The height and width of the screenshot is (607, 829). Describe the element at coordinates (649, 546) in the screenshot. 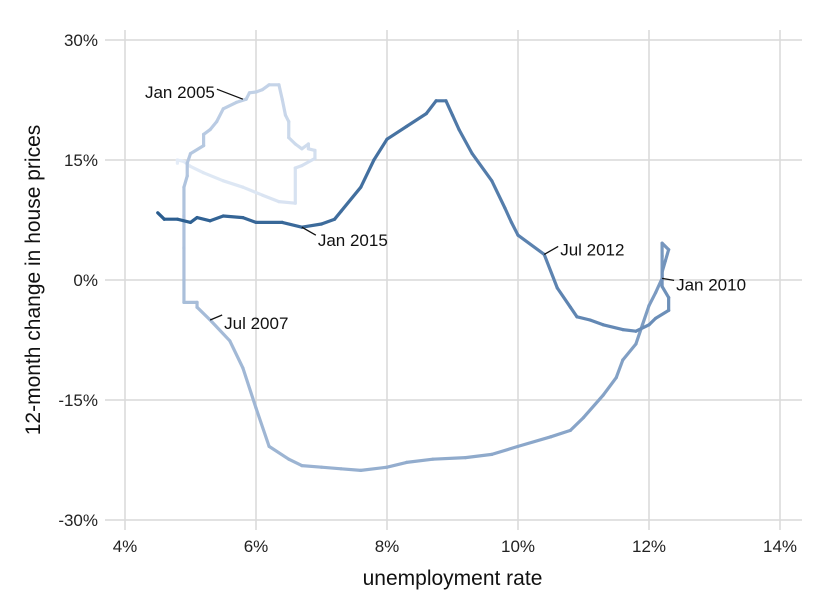

I see `x-tick-label: 12%` at that location.